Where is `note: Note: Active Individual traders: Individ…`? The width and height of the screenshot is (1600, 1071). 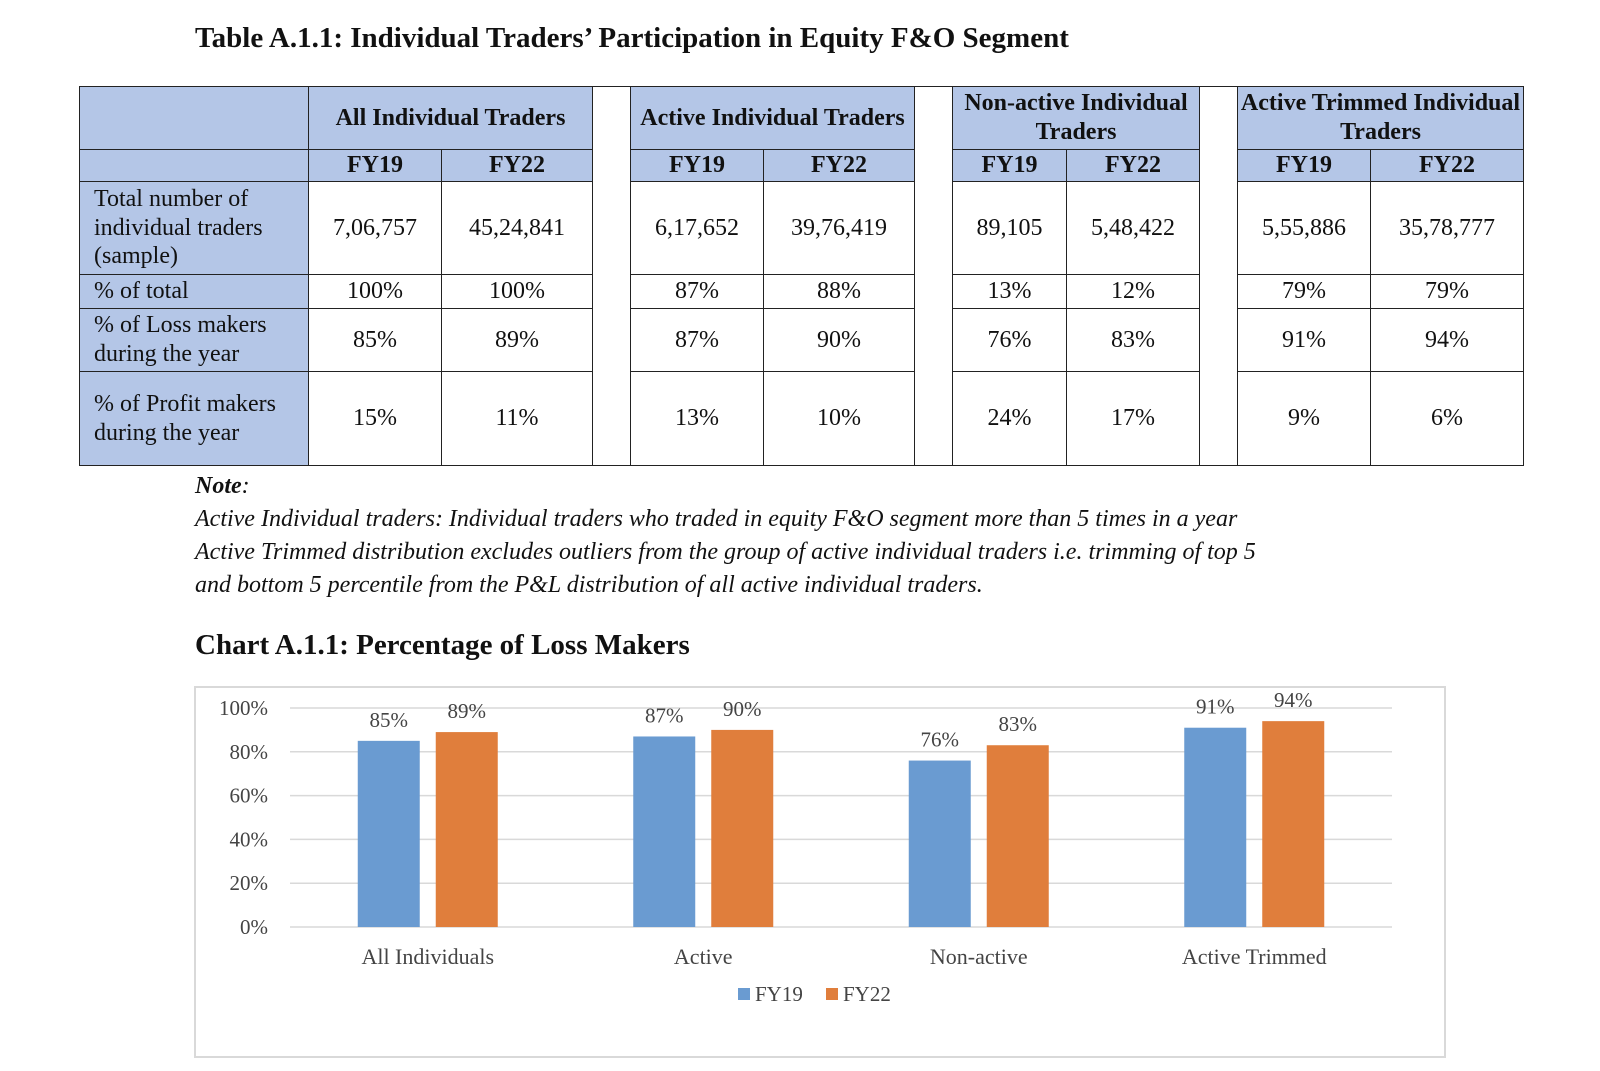
note: Note: Active Individual traders: Individ… is located at coordinates (725, 536).